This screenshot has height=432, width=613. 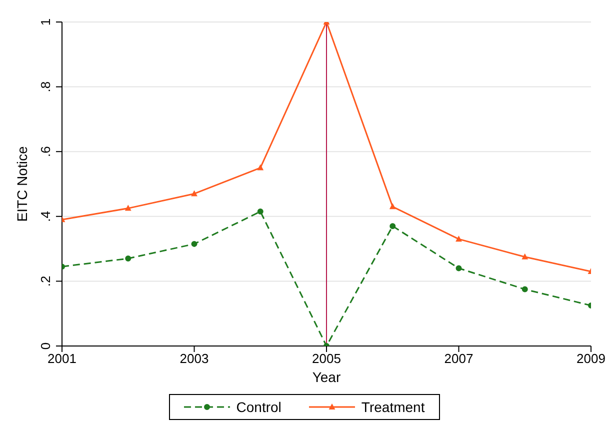 What do you see at coordinates (591, 358) in the screenshot?
I see `x-tick-label: 2009` at bounding box center [591, 358].